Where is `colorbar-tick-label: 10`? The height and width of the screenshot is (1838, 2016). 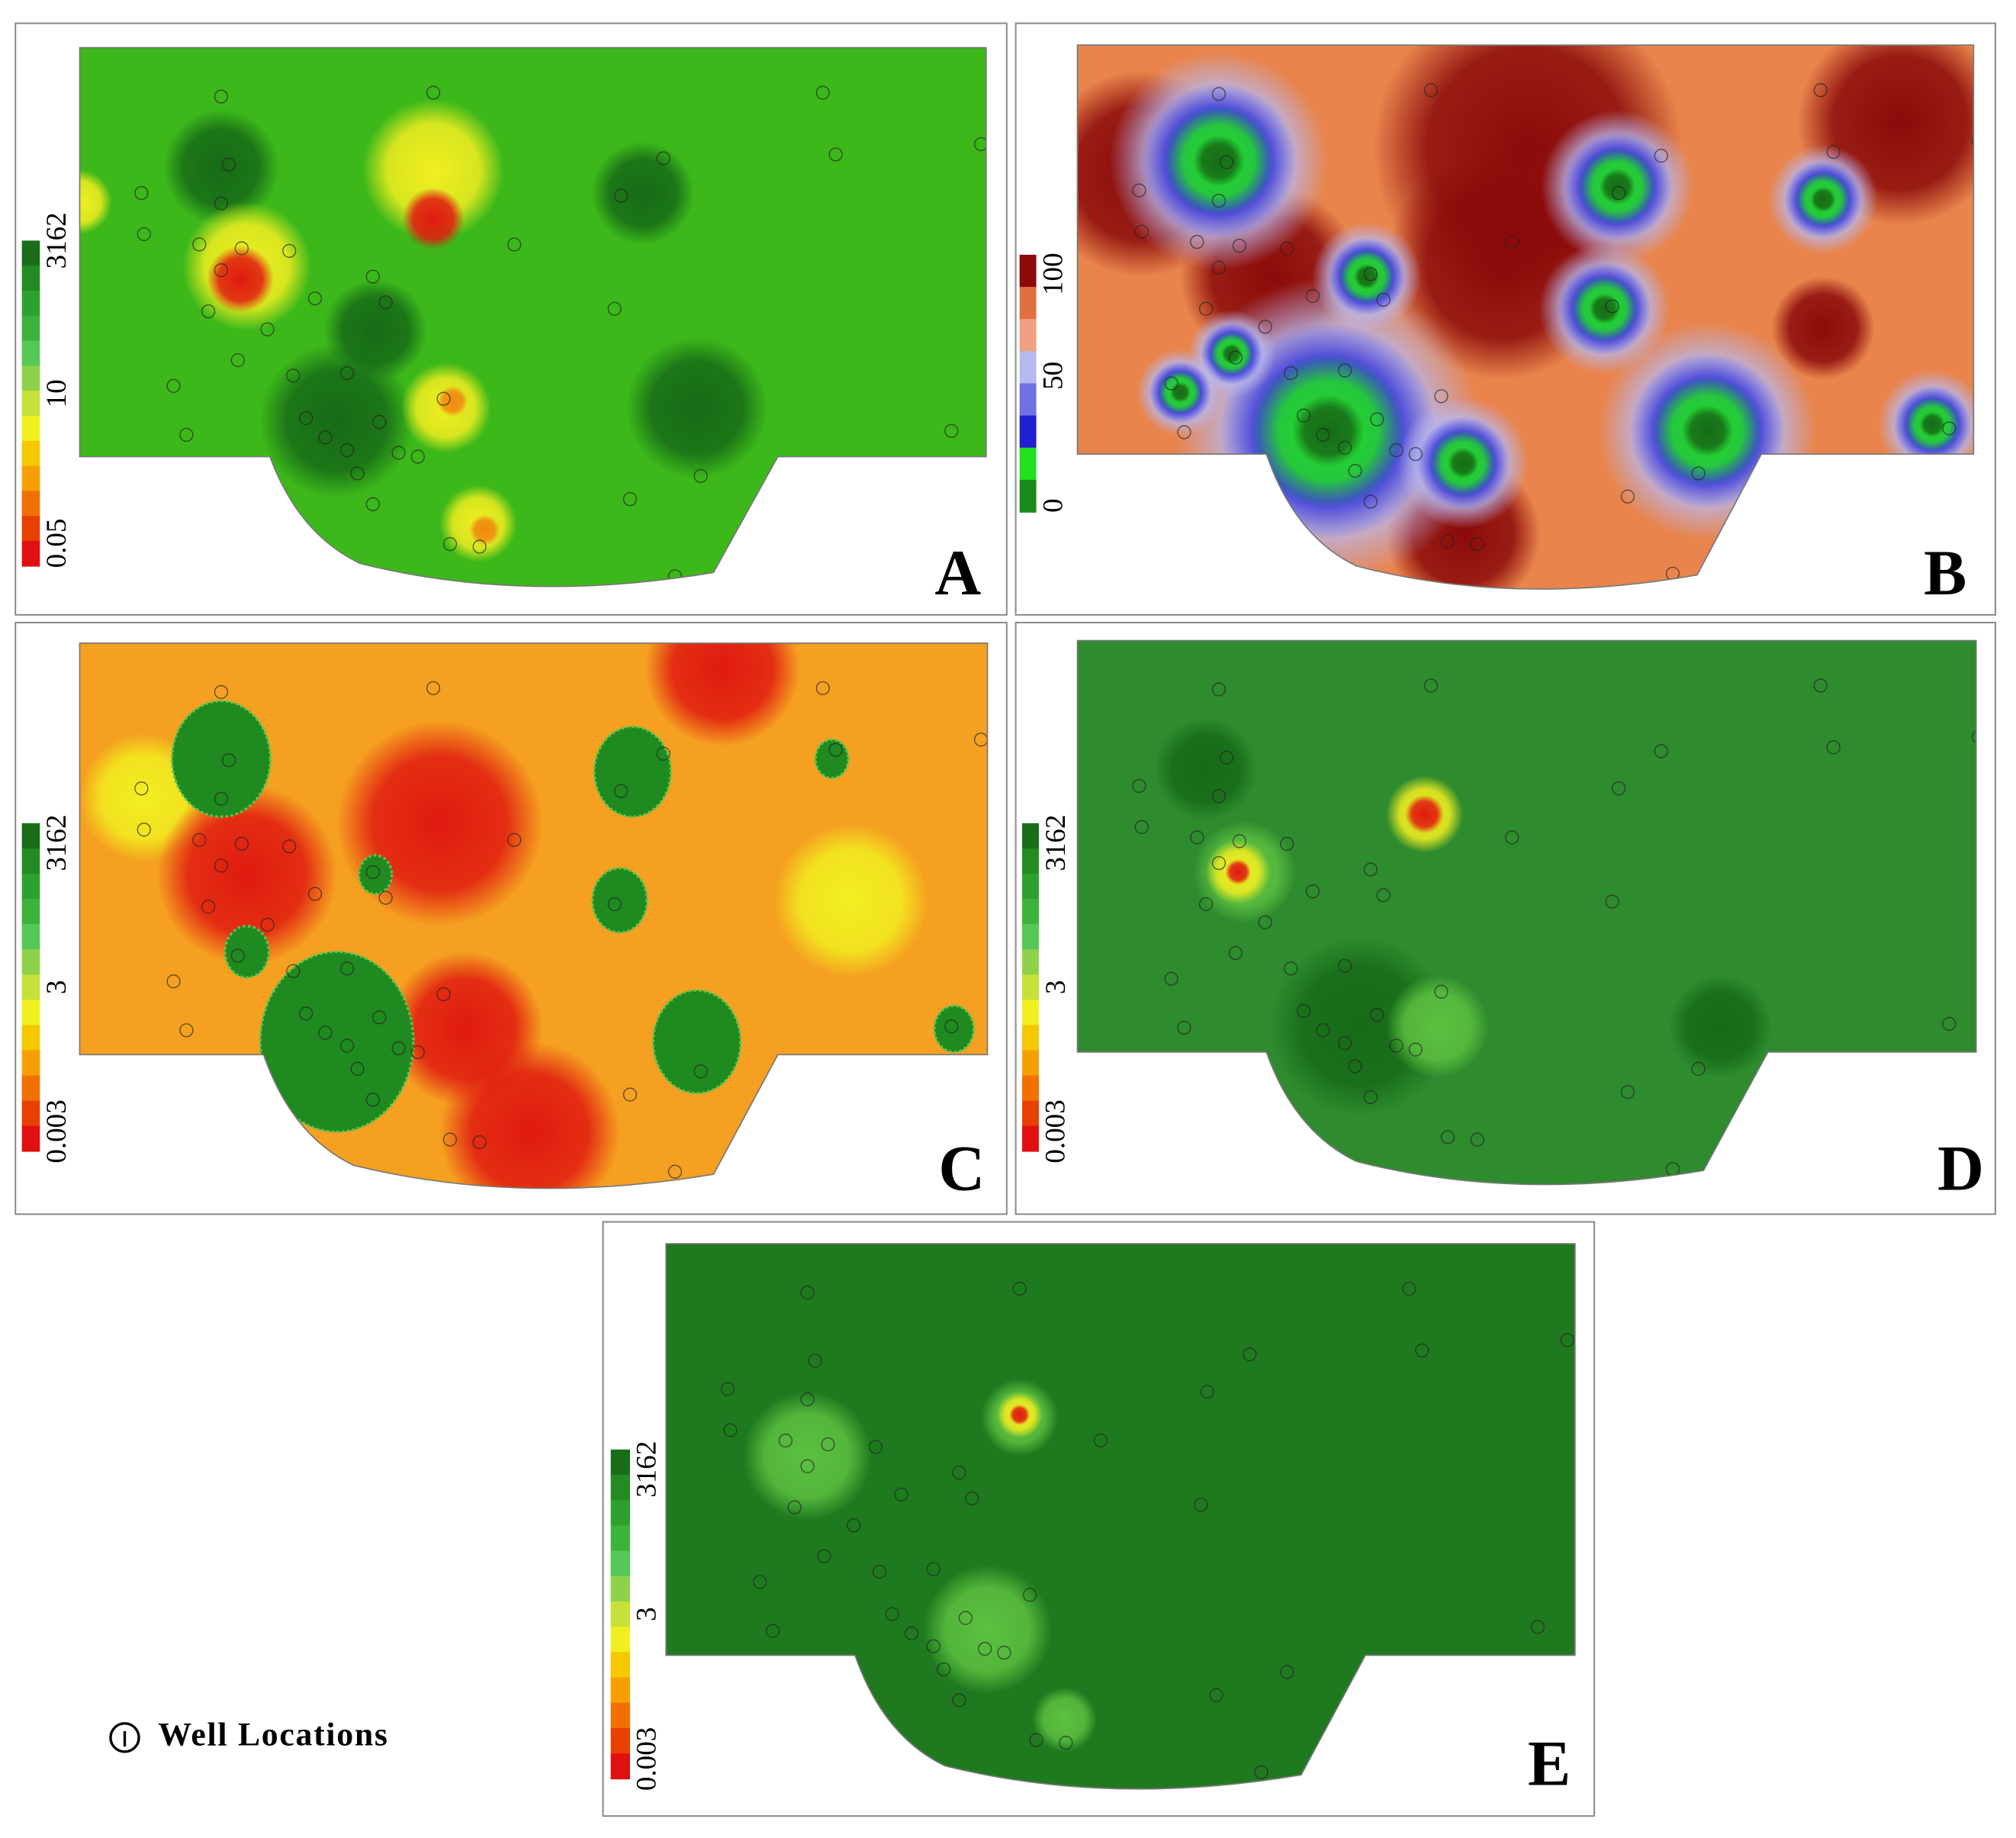
colorbar-tick-label: 10 is located at coordinates (56, 393).